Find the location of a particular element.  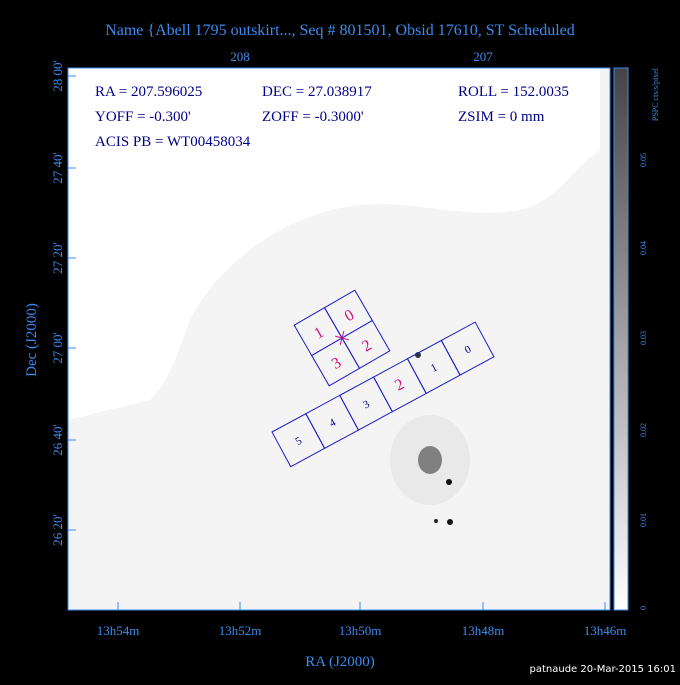

info-text: DEC = 27.038917 is located at coordinates (317, 92).